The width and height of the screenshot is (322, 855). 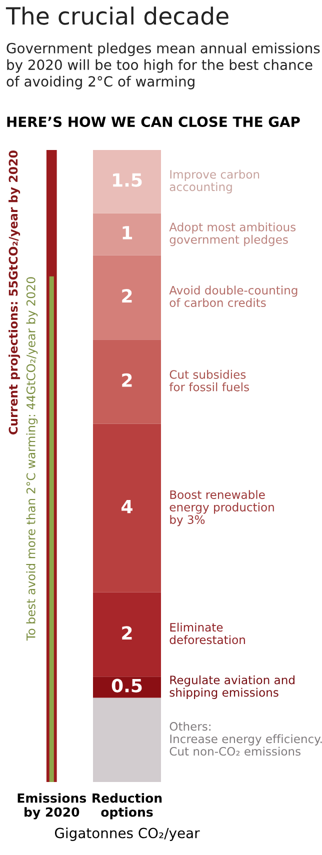 What do you see at coordinates (127, 685) in the screenshot?
I see `data-label: 0.5` at bounding box center [127, 685].